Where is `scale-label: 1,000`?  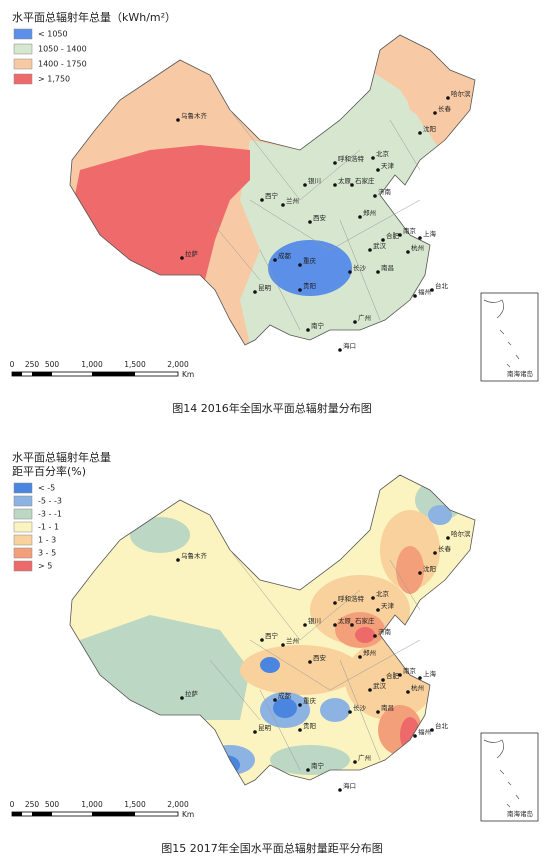 scale-label: 1,000 is located at coordinates (92, 804).